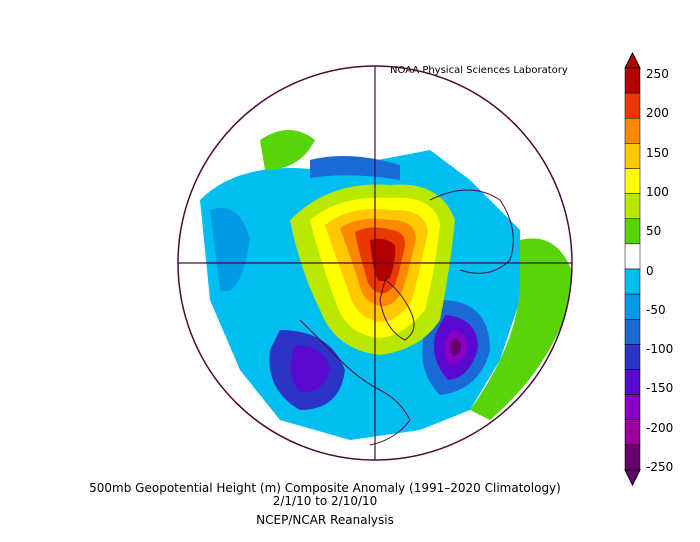 This screenshot has height=542, width=700. I want to click on colorbar-tick-label: 150, so click(657, 152).